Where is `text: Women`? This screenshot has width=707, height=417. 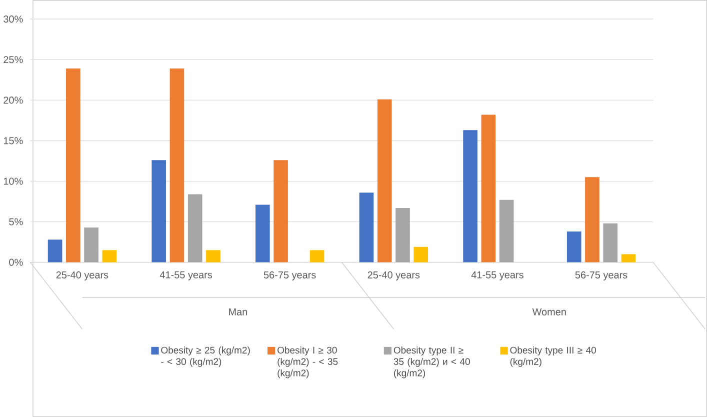
text: Women is located at coordinates (549, 312).